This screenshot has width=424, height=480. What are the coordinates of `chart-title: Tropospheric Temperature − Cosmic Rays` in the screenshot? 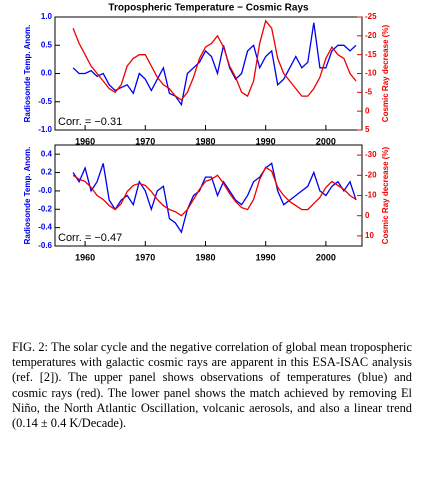 It's located at (208, 8).